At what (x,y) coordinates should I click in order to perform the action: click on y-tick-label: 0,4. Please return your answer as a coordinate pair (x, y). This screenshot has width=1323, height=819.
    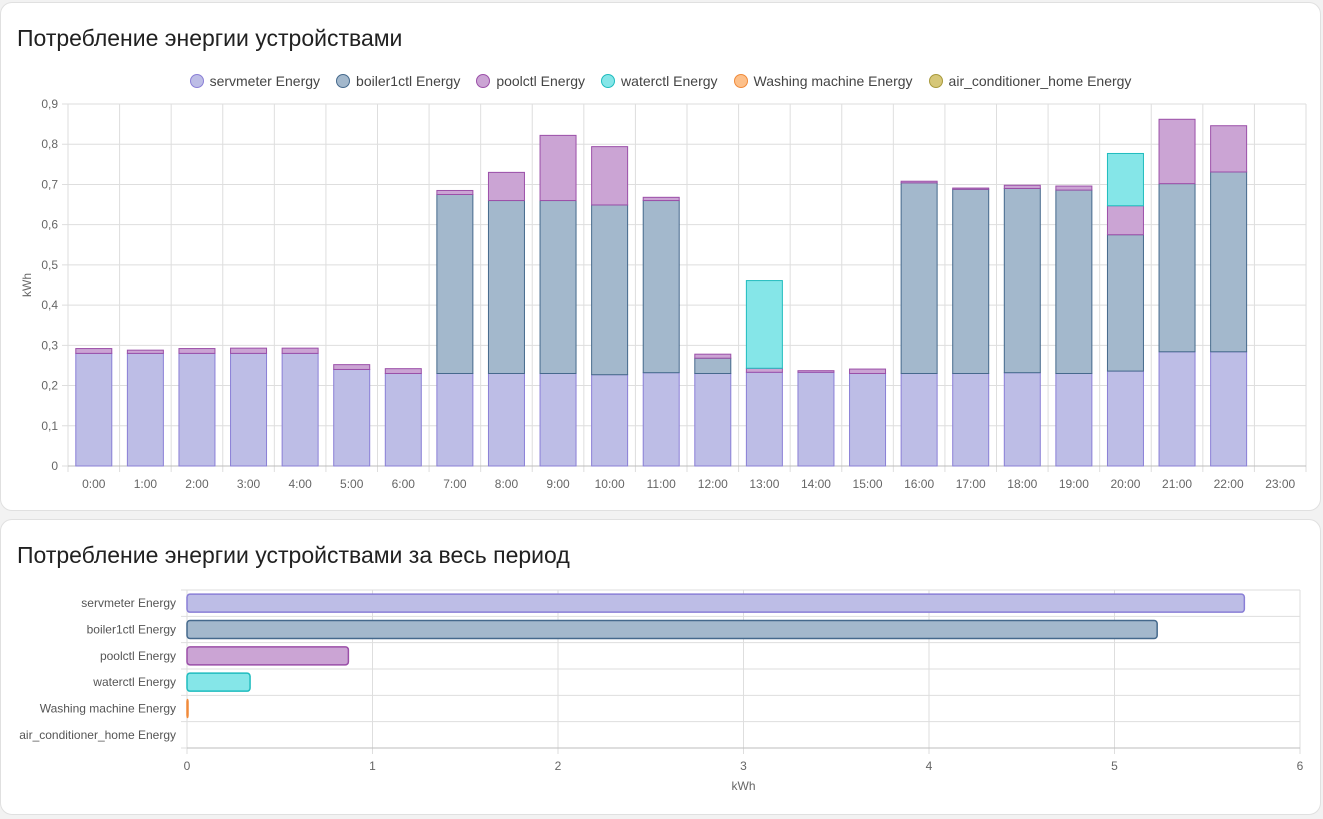
    Looking at the image, I should click on (49, 305).